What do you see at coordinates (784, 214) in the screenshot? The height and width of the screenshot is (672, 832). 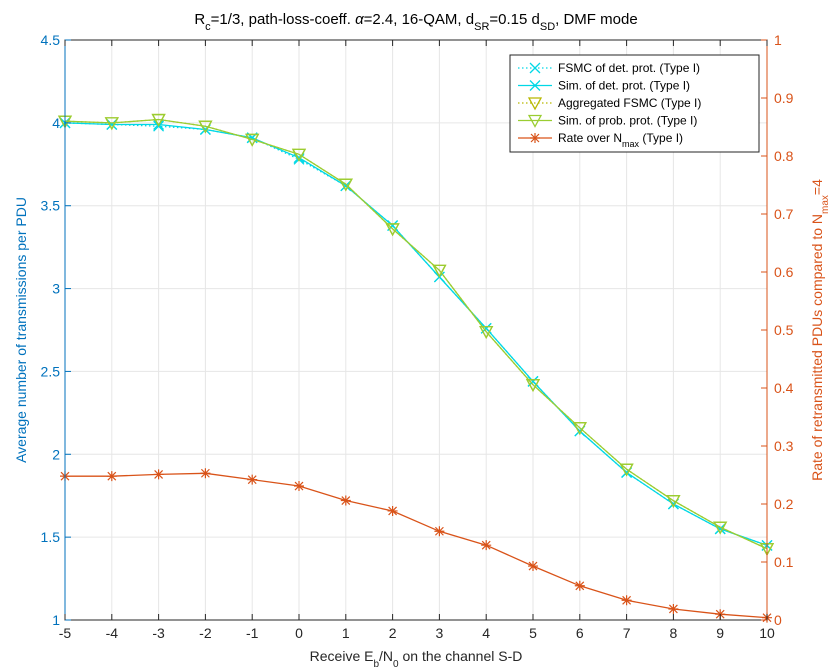 I see `right-tick-label: 0.7` at bounding box center [784, 214].